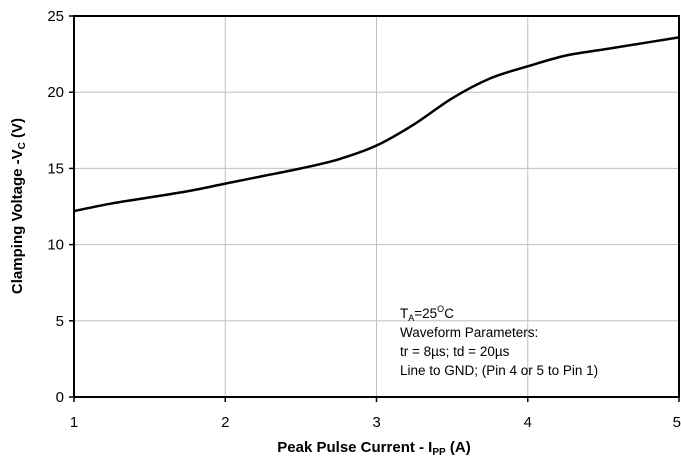 This screenshot has height=459, width=681. What do you see at coordinates (18, 206) in the screenshot?
I see `y-axis-title: Clamping Voltage -VC (V)` at bounding box center [18, 206].